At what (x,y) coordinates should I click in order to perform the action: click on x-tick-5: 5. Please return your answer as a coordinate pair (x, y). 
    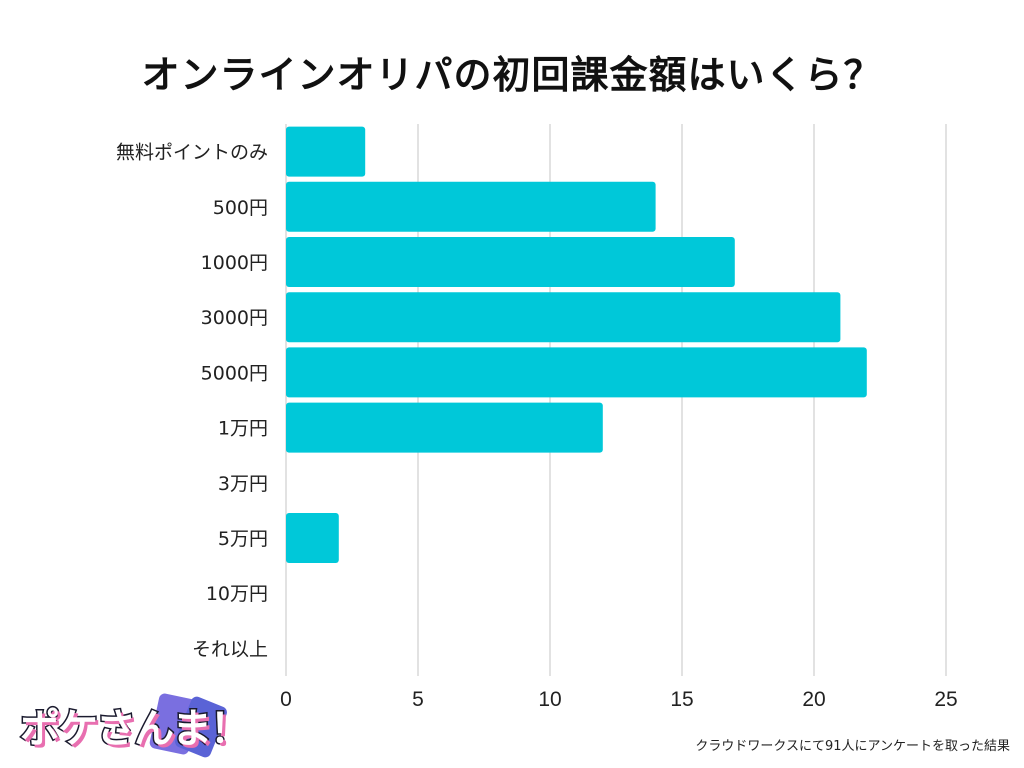
    Looking at the image, I should click on (418, 699).